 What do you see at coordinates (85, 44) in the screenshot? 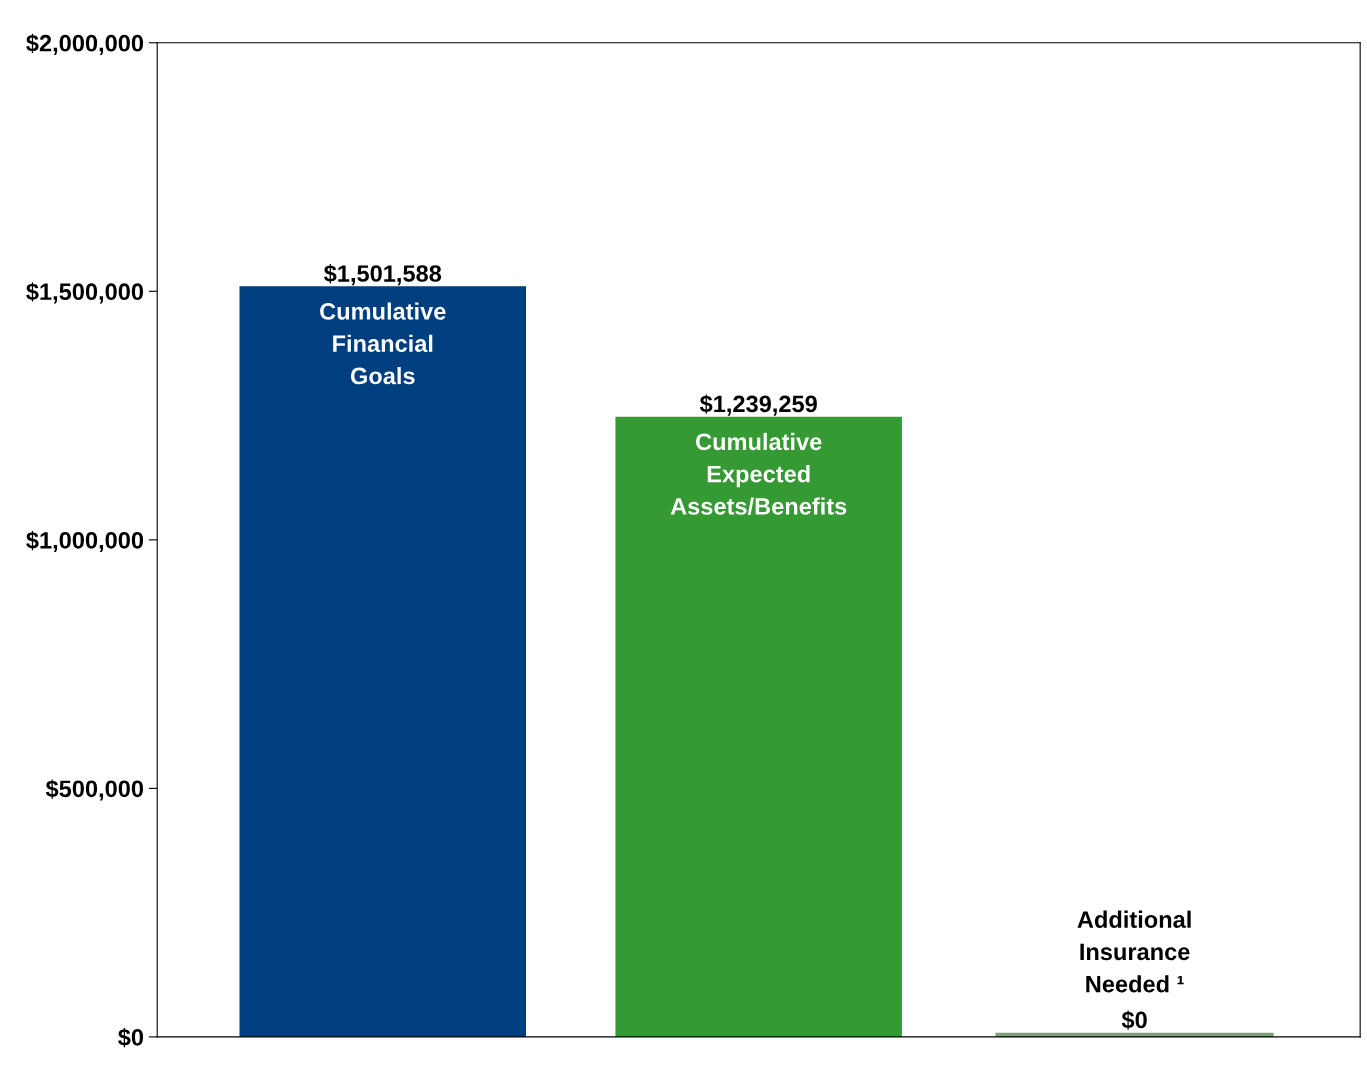
I see `y-tick-label: $2,000,000` at bounding box center [85, 44].